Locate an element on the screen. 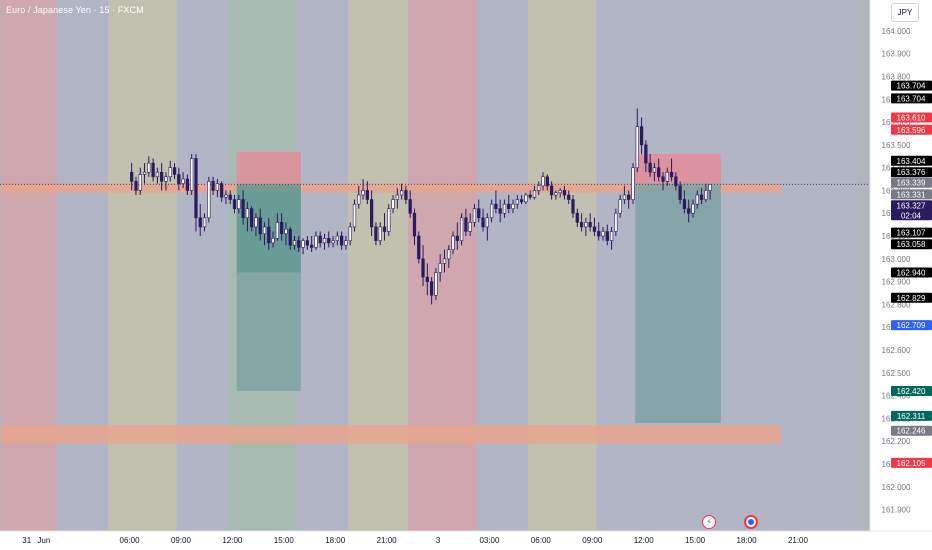  price-label-text: 163.331 is located at coordinates (911, 194).